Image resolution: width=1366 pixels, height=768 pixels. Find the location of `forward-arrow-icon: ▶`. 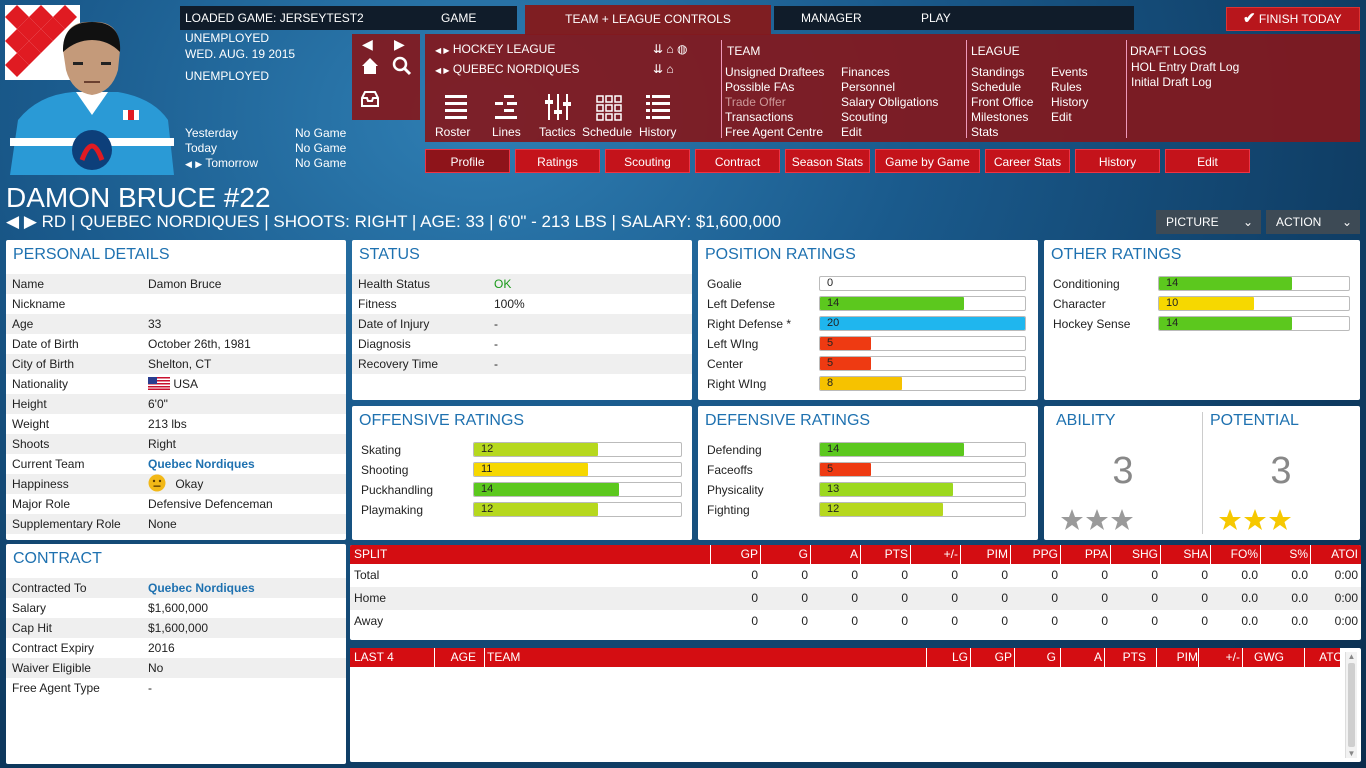

forward-arrow-icon: ▶ is located at coordinates (399, 44).